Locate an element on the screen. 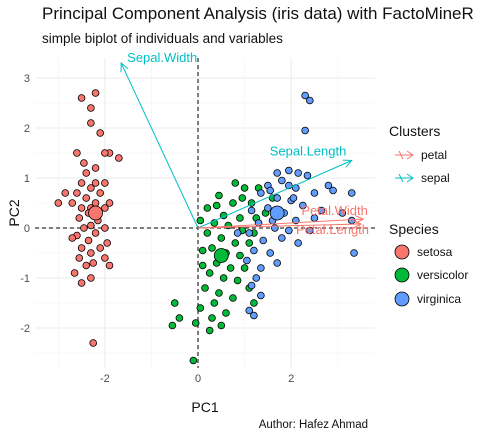  species-legend-item-versicolor: versicolor is located at coordinates (430, 275).